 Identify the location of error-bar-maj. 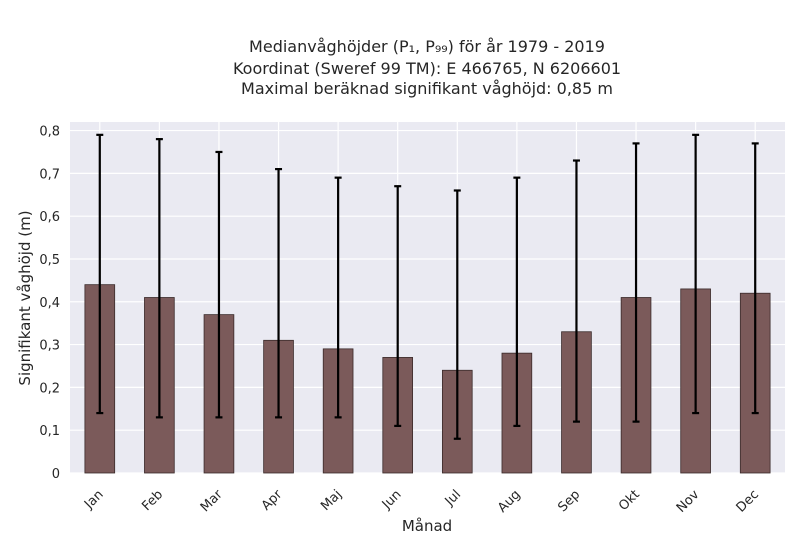
(338, 297).